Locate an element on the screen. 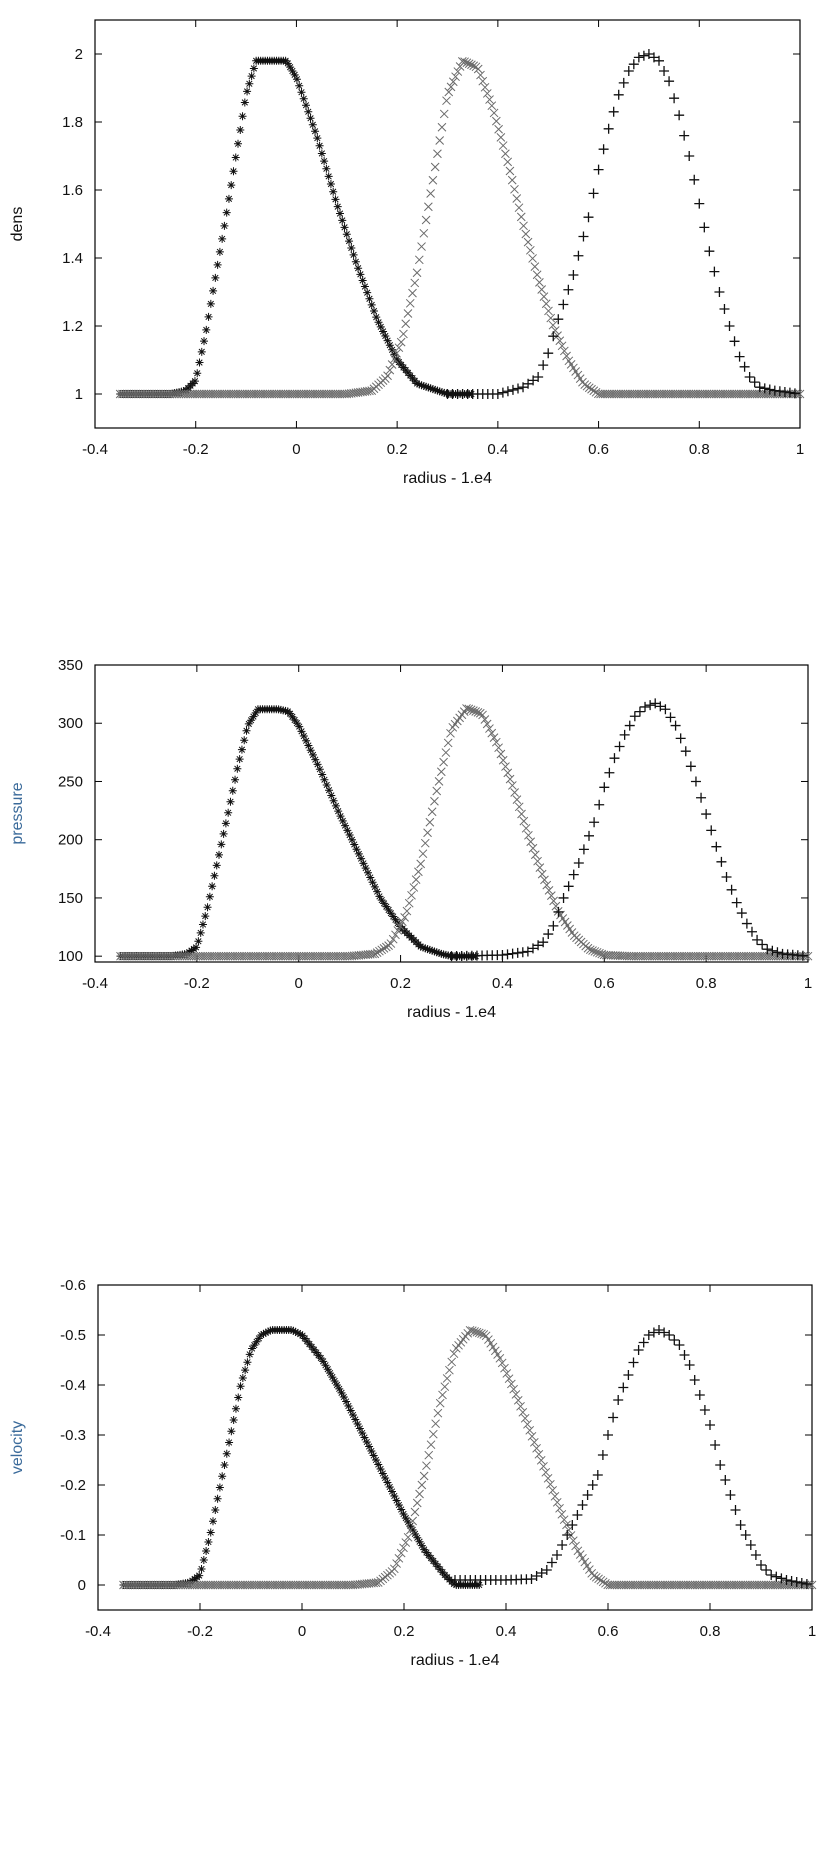  x-tick-label: 0.6 is located at coordinates (604, 983).